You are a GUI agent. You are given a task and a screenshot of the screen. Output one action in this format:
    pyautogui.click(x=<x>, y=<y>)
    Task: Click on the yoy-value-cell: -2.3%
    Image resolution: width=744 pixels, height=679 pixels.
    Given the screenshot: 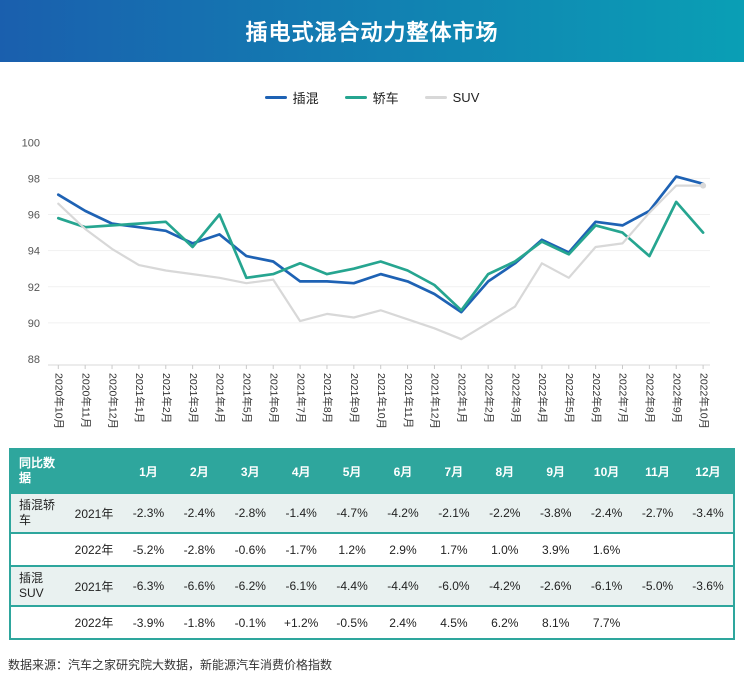 What is the action you would take?
    pyautogui.click(x=148, y=513)
    